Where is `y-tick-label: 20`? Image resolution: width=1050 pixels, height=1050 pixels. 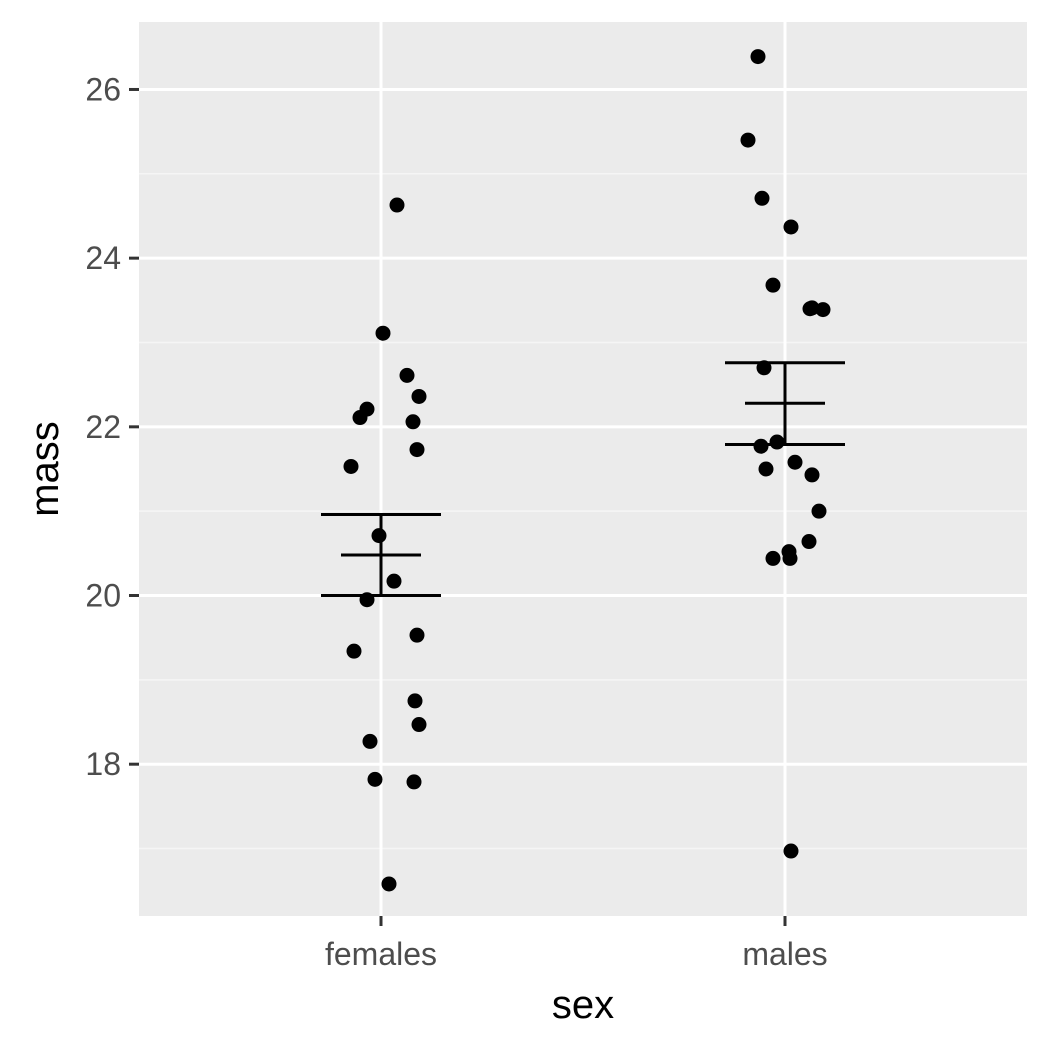 y-tick-label: 20 is located at coordinates (103, 596).